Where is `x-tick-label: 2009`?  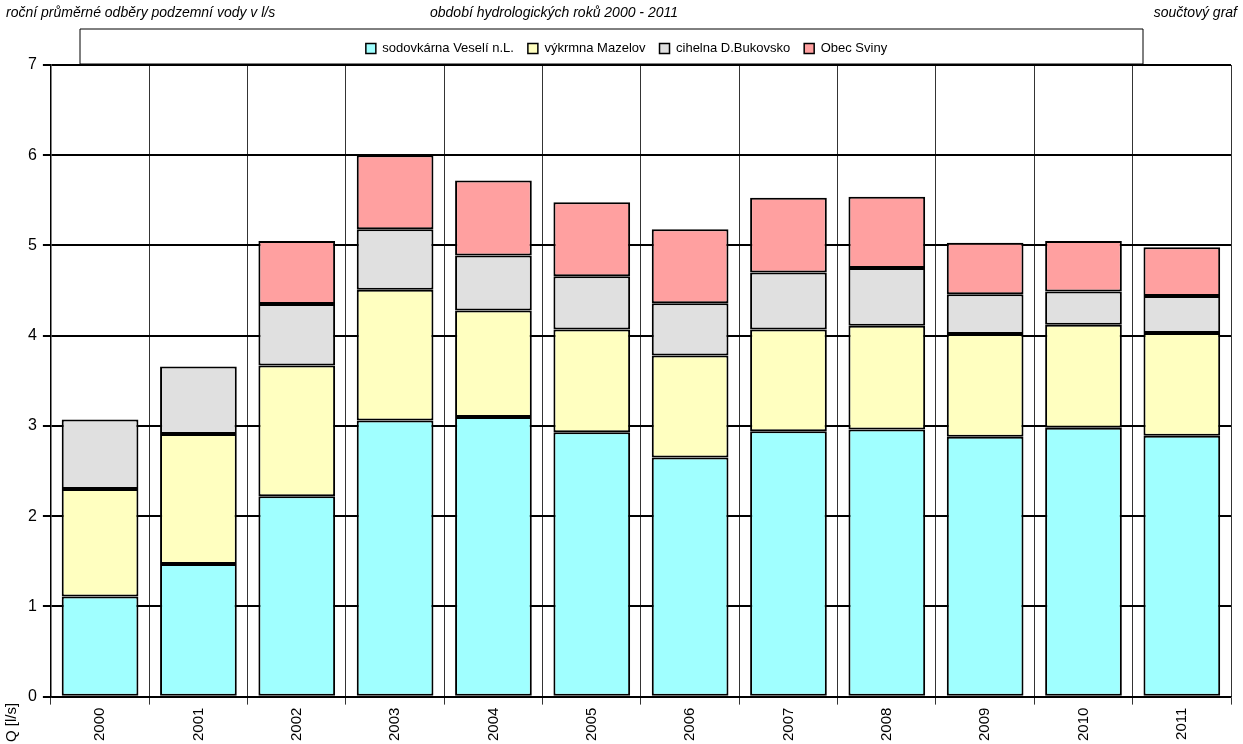
x-tick-label: 2009 is located at coordinates (984, 724).